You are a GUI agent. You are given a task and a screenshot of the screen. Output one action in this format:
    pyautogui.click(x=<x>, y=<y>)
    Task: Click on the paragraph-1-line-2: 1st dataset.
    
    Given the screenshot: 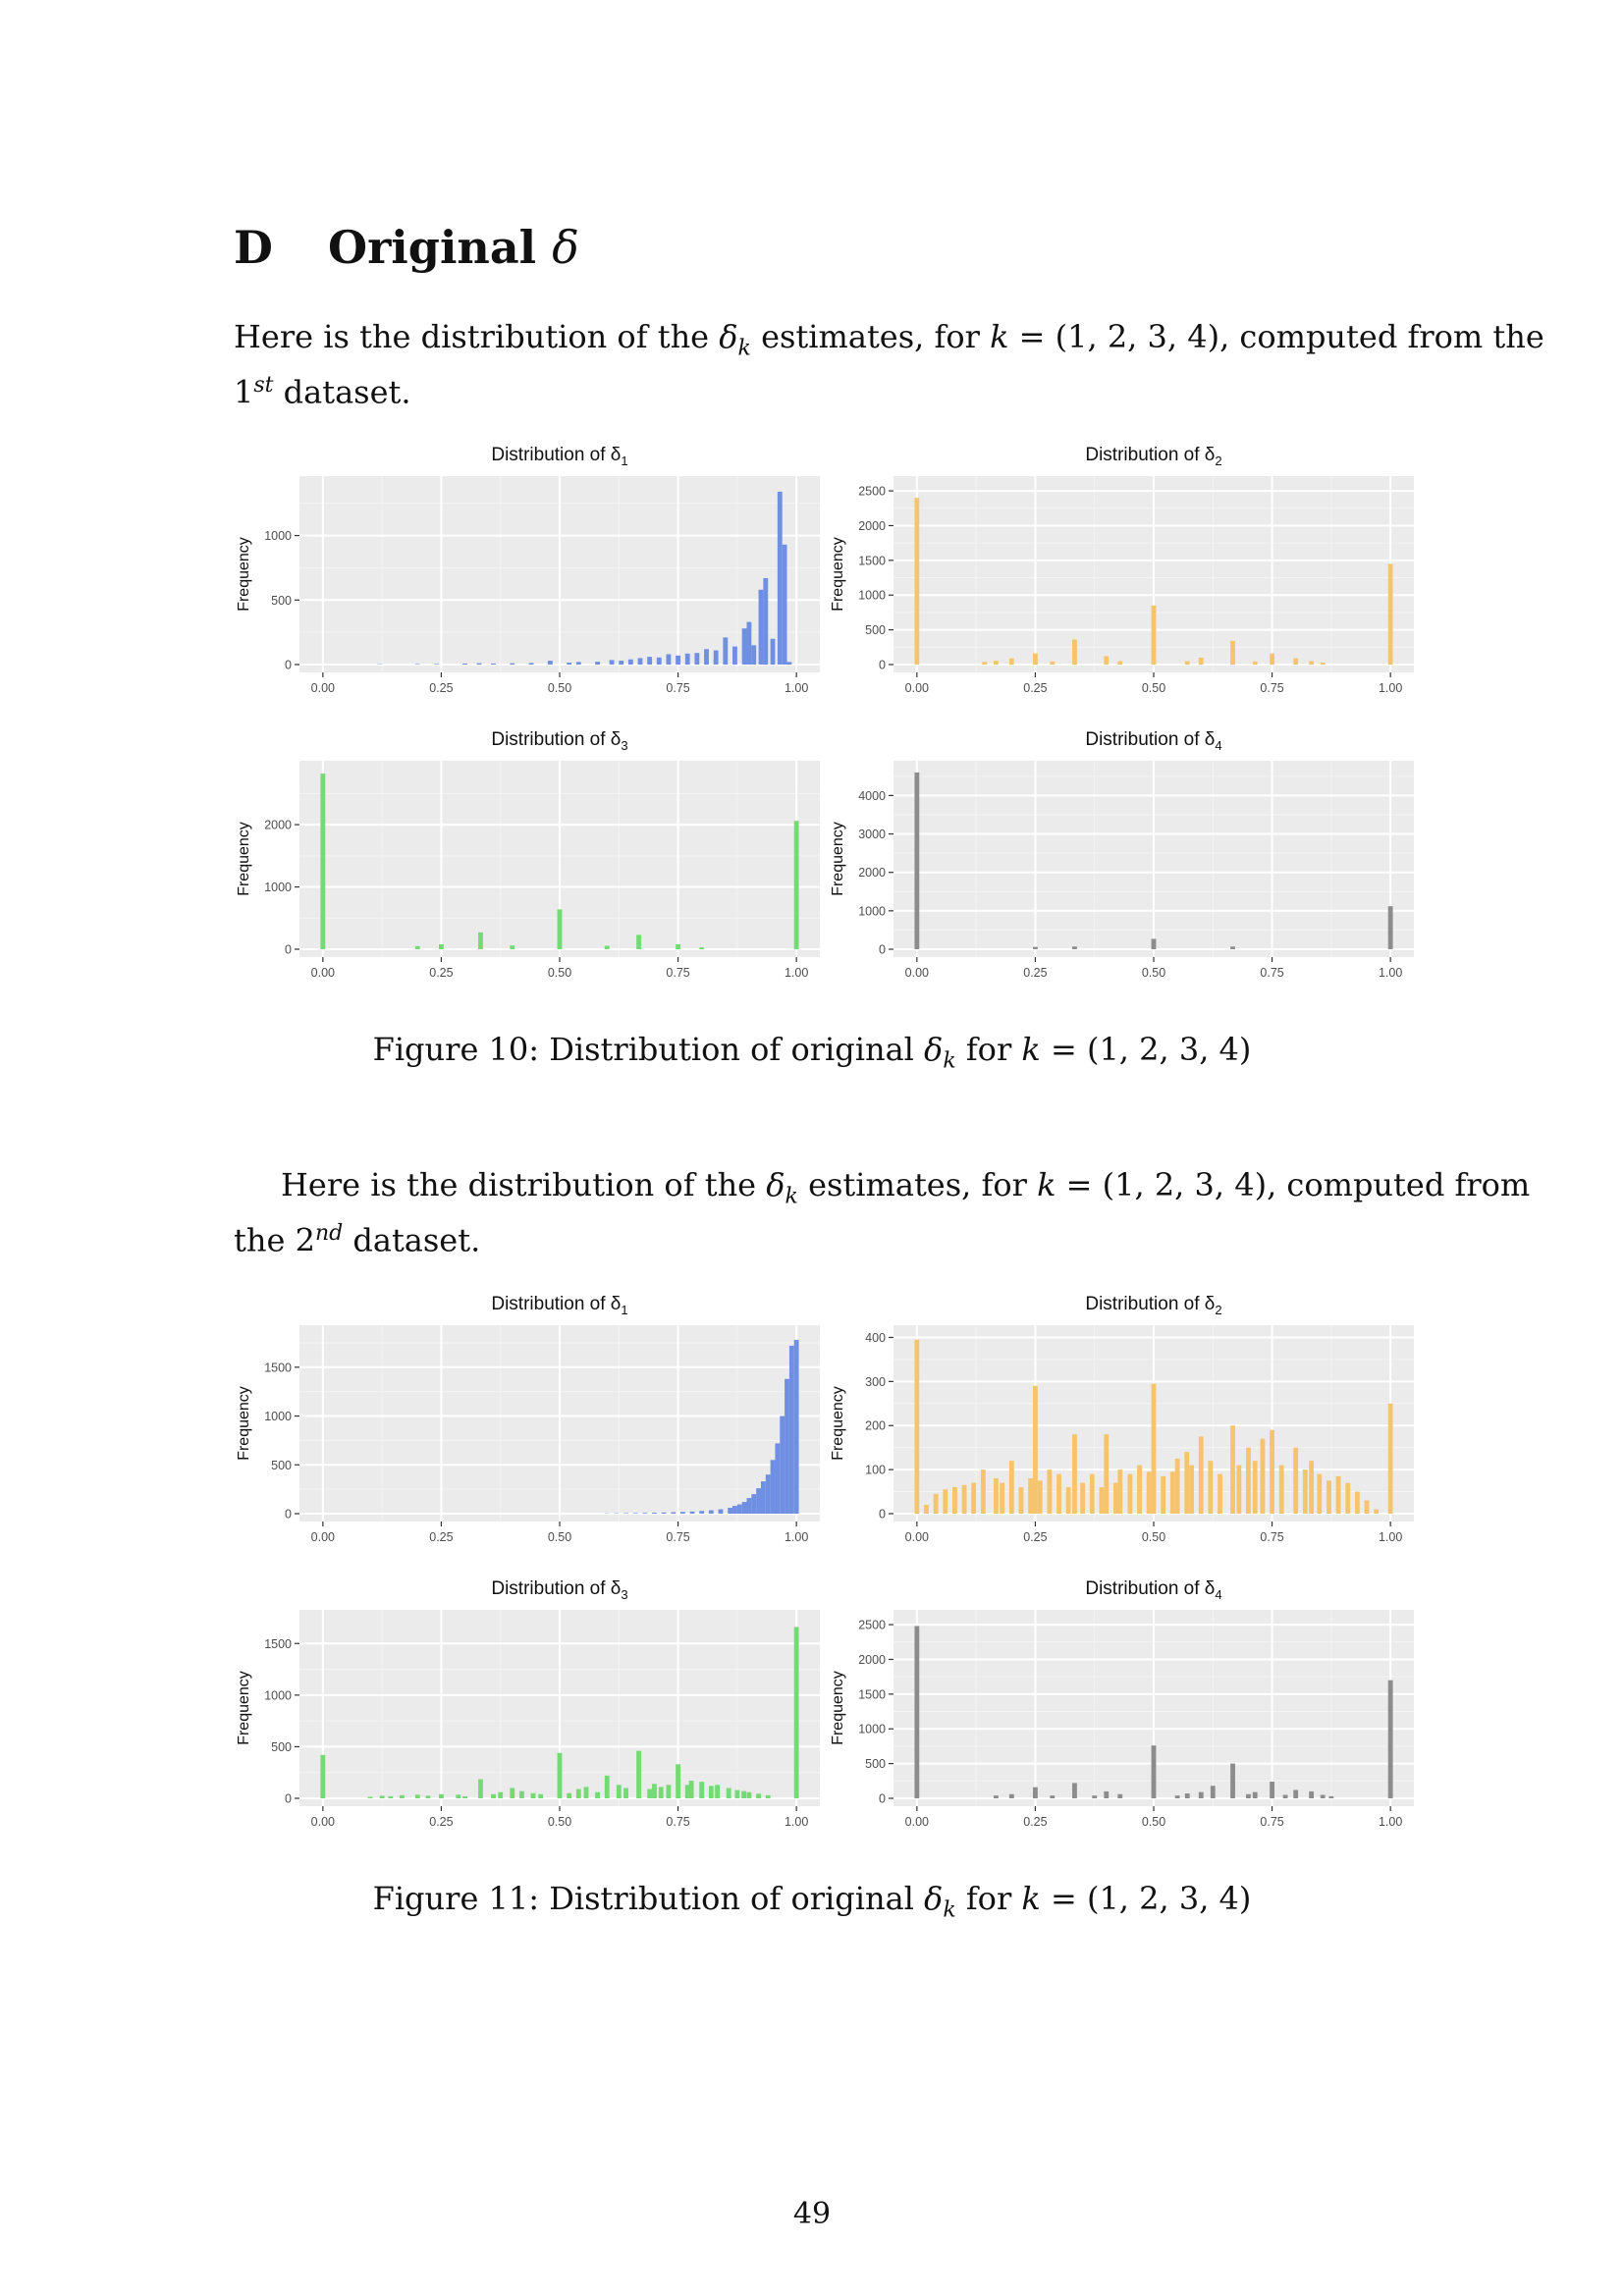 What is the action you would take?
    pyautogui.click(x=322, y=389)
    